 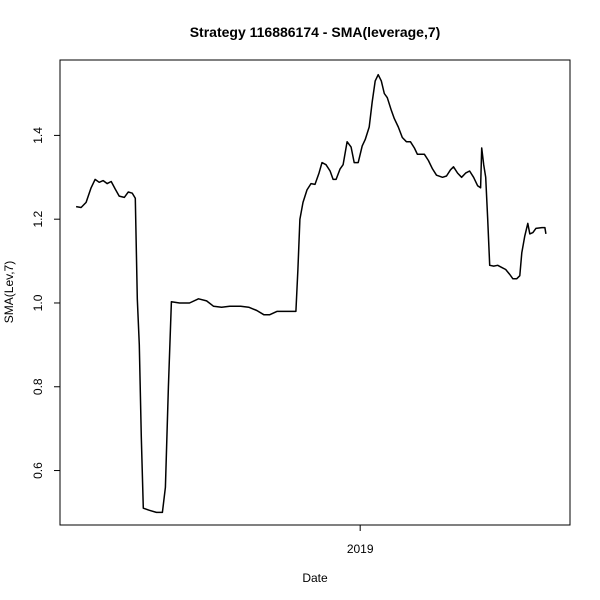 What do you see at coordinates (38, 386) in the screenshot?
I see `y-tick-label: 0.8` at bounding box center [38, 386].